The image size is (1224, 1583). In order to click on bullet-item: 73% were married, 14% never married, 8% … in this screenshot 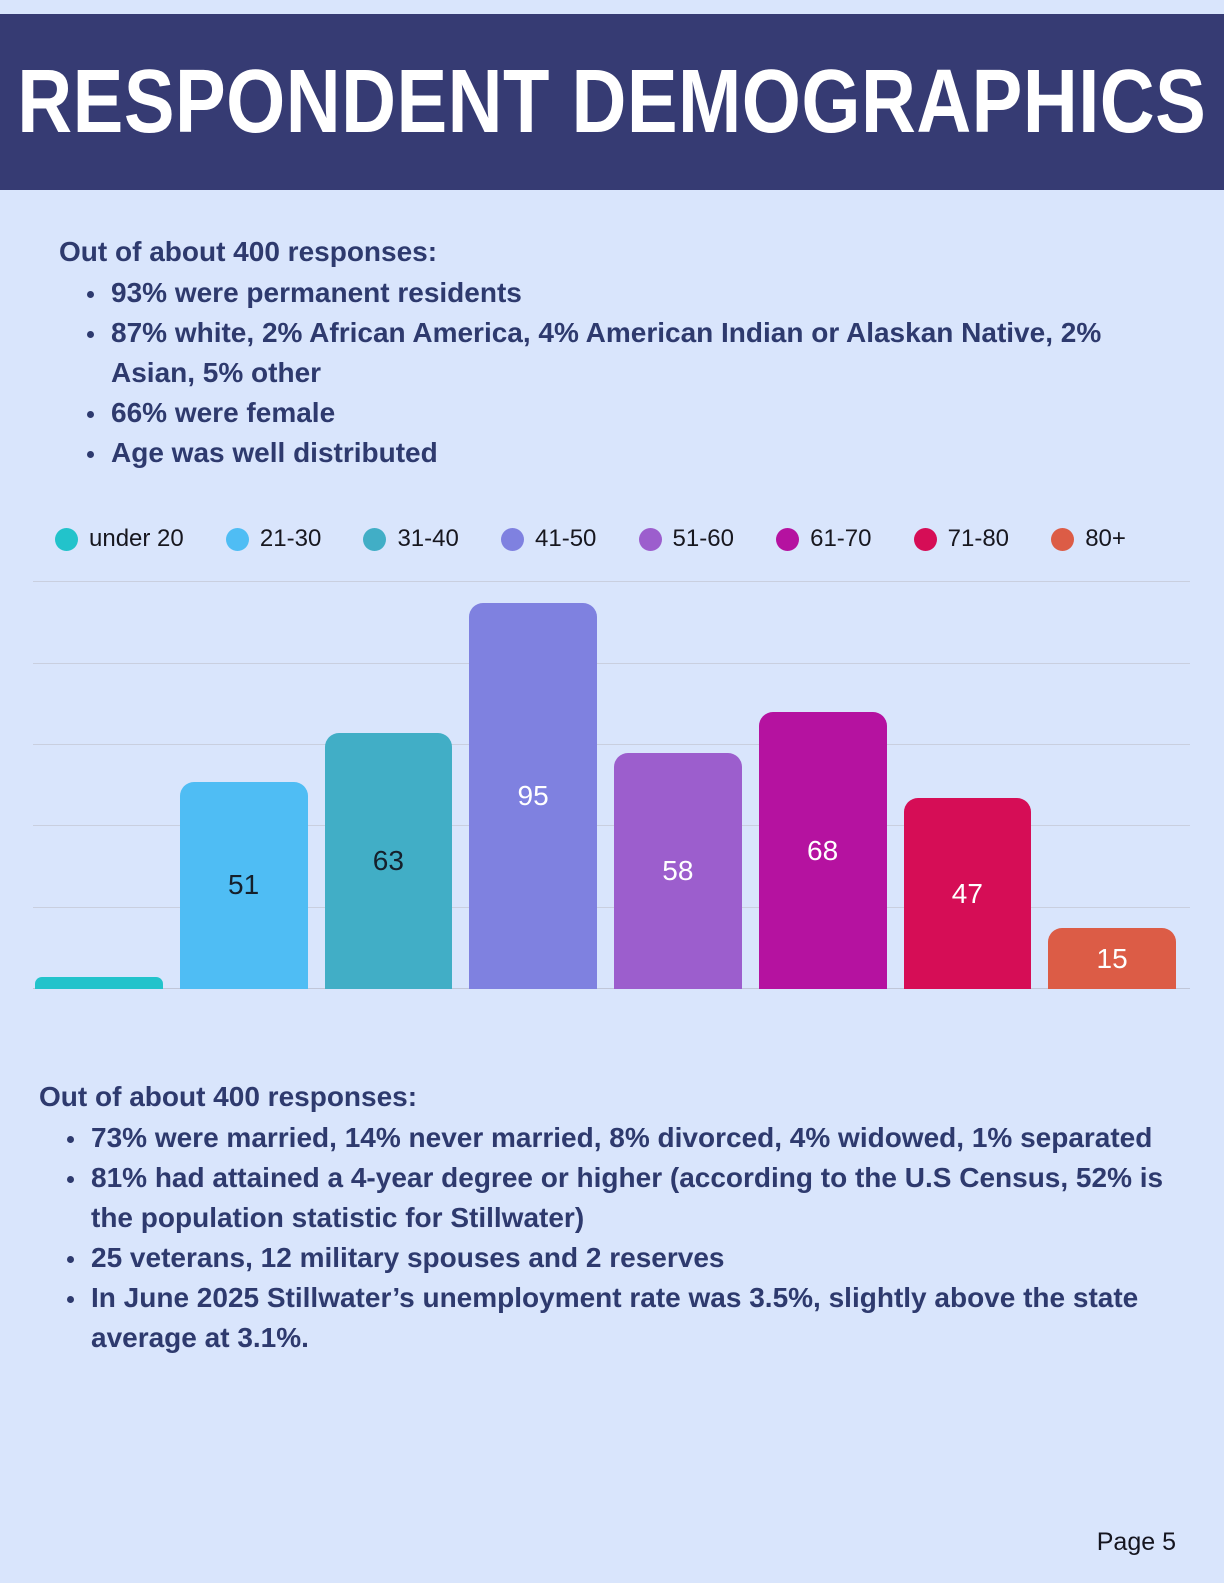, I will do `click(633, 1138)`.